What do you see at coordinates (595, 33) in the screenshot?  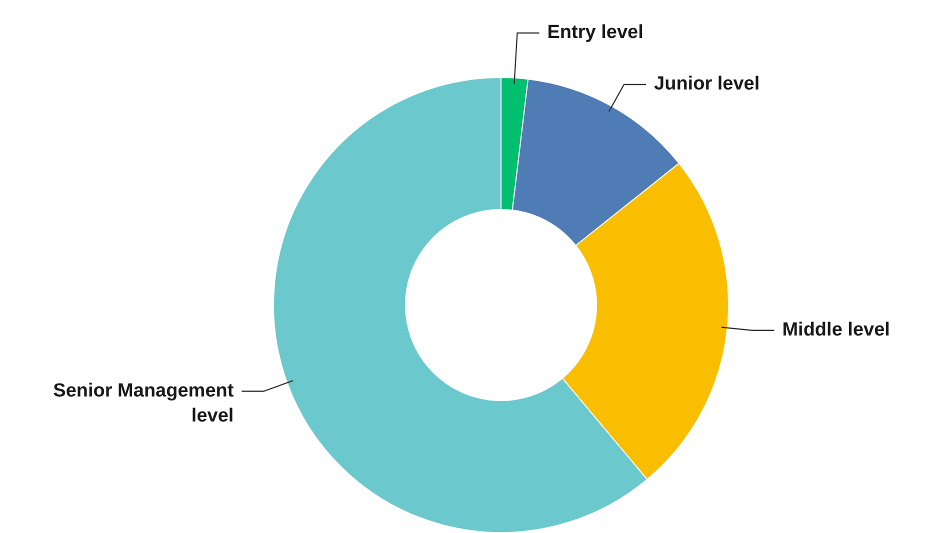 I see `slice-label: Entry level` at bounding box center [595, 33].